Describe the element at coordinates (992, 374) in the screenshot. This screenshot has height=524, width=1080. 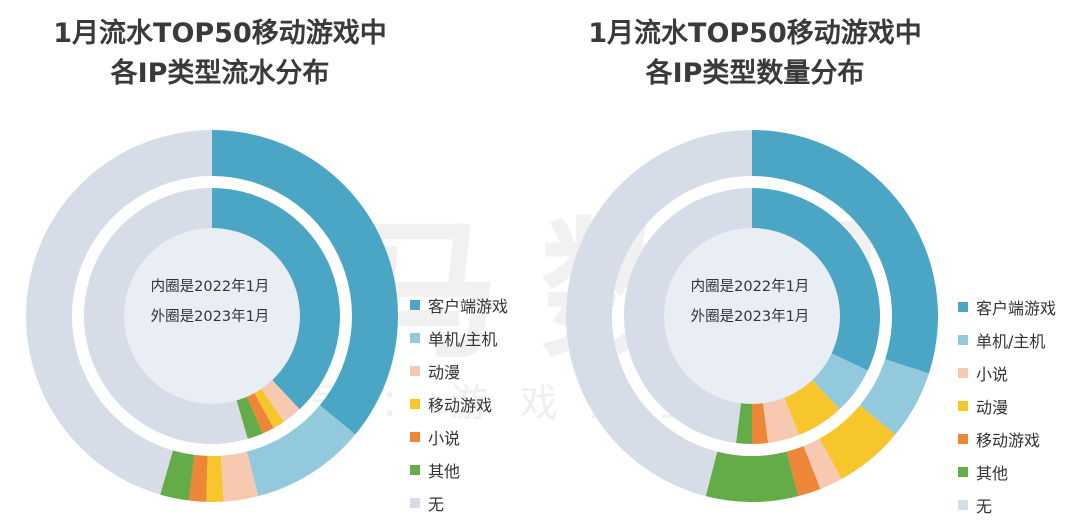
I see `right-legend-label-2: 小说` at that location.